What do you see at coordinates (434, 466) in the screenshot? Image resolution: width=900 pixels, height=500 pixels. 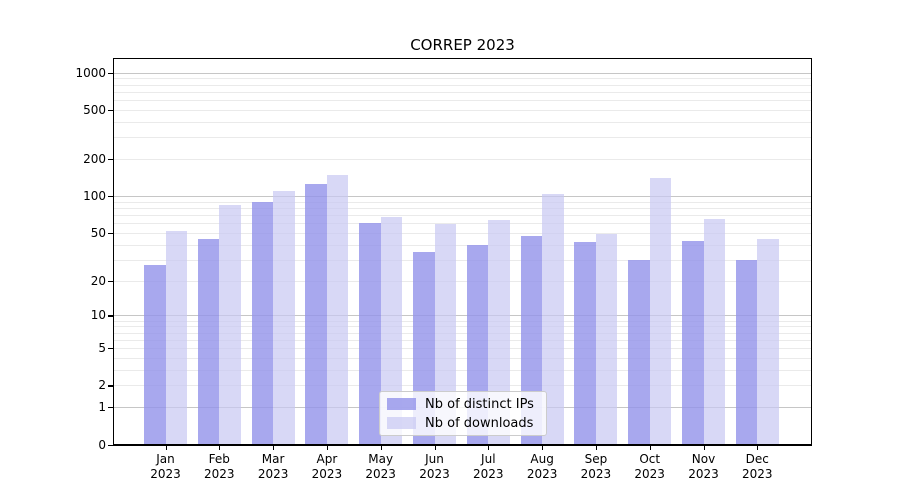 I see `x-axis-tick-label: Jun 2023` at bounding box center [434, 466].